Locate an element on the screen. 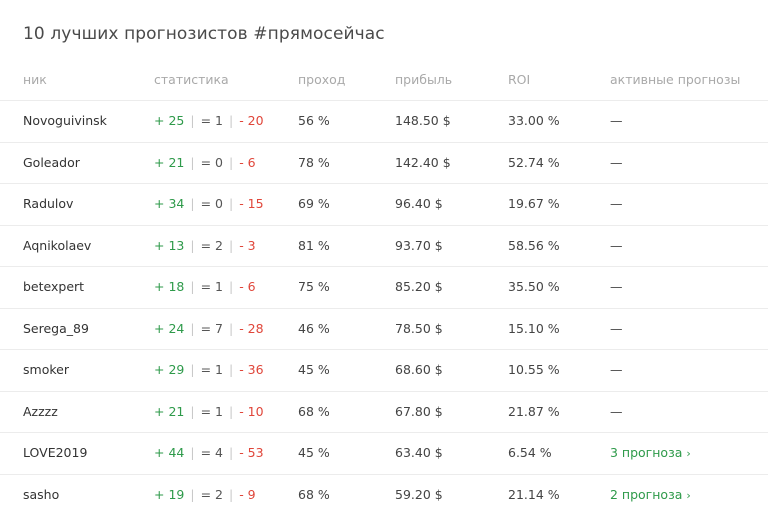  roi-value: 58.56 % is located at coordinates (534, 245).